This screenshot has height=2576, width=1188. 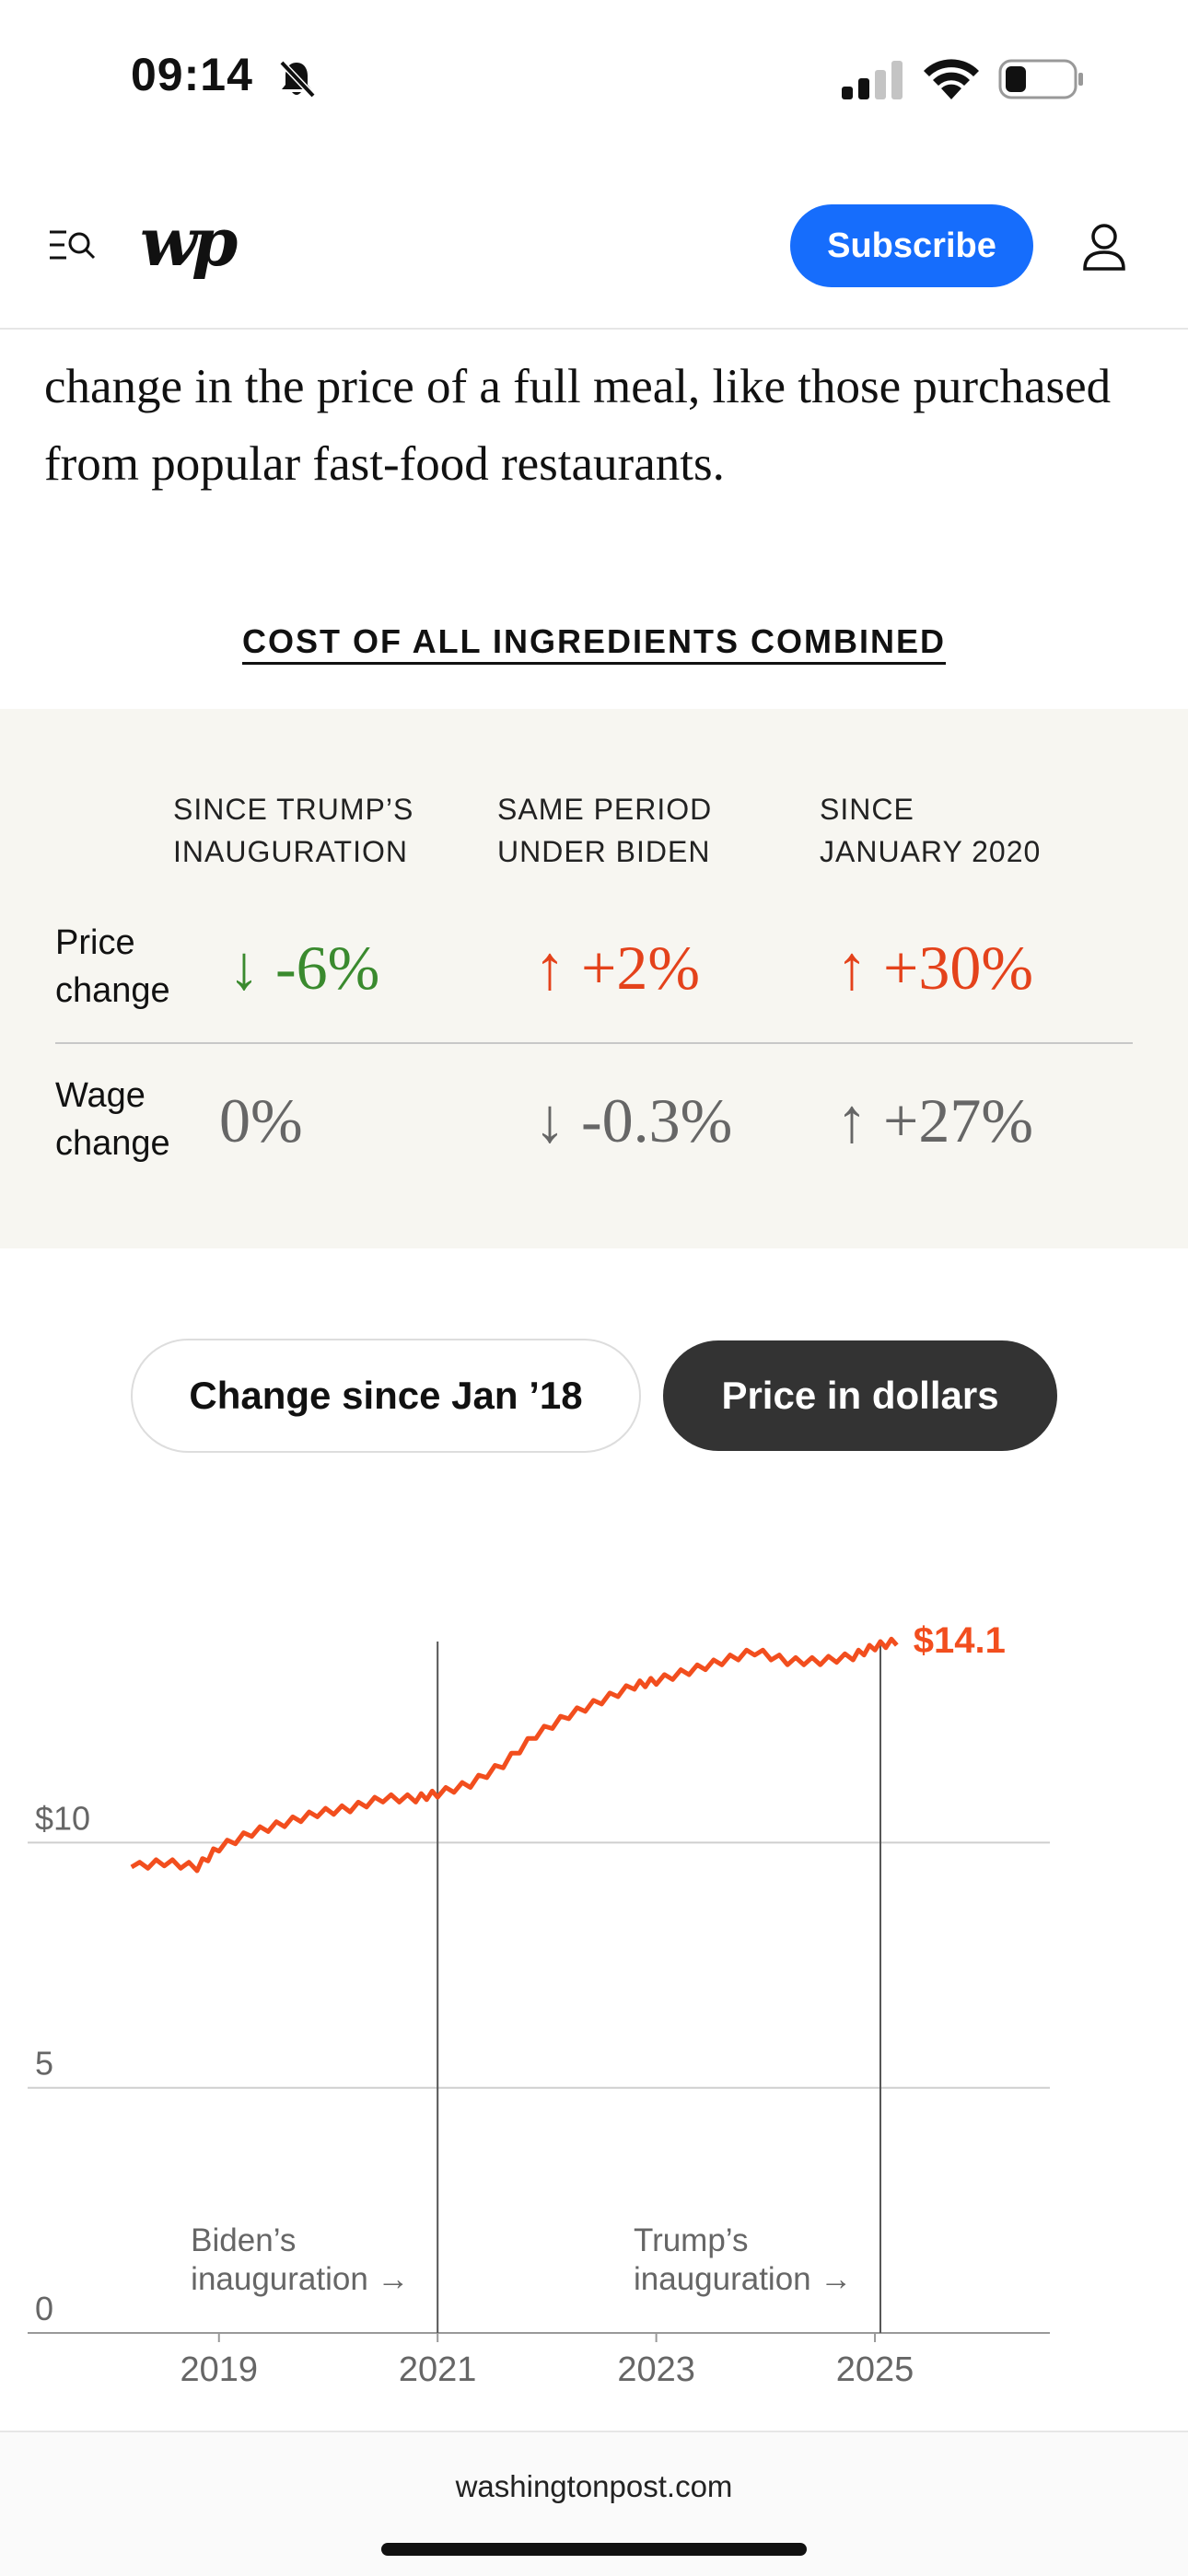 What do you see at coordinates (261, 1120) in the screenshot?
I see `wage-change-since-trump: 0%` at bounding box center [261, 1120].